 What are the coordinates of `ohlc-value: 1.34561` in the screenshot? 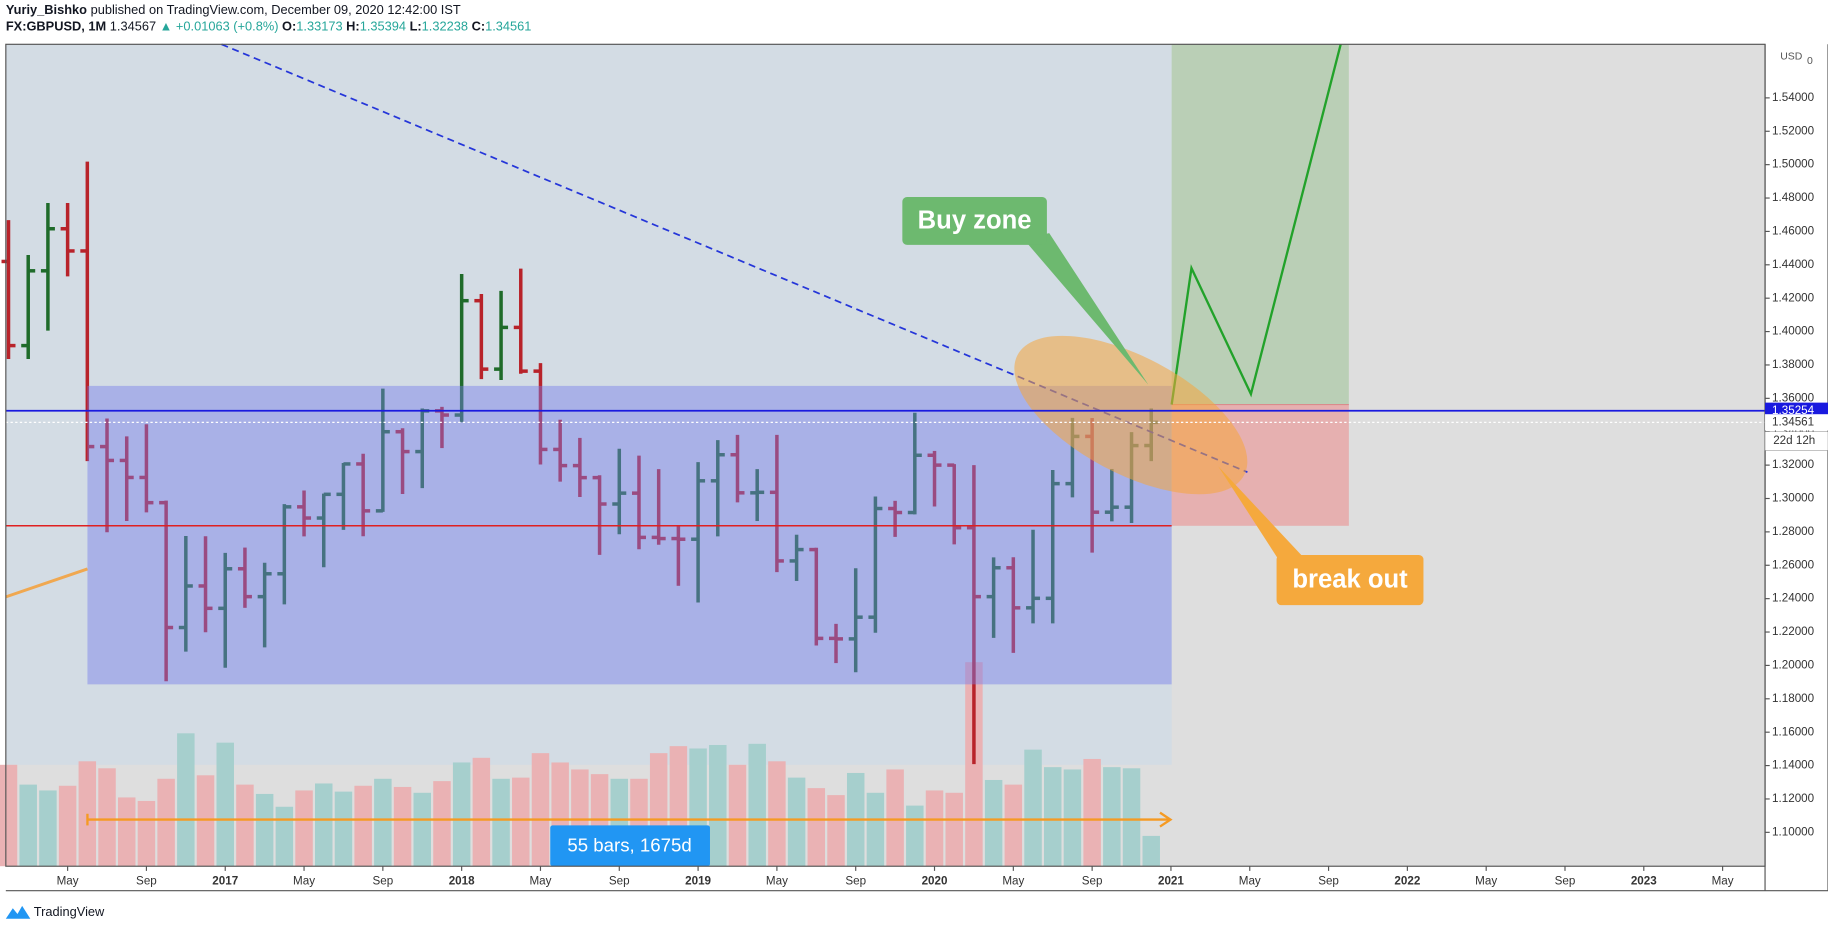 It's located at (508, 25).